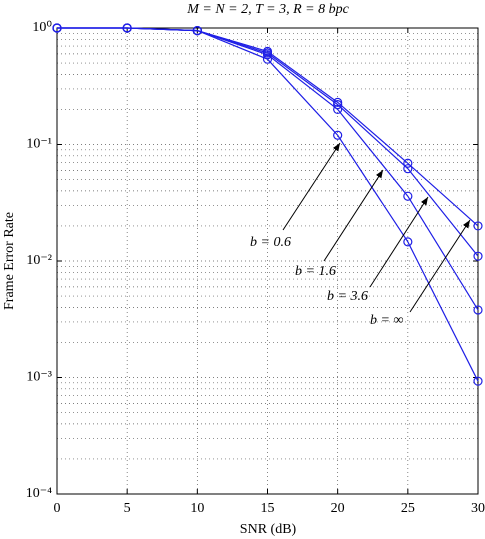 This screenshot has width=485, height=539. Describe the element at coordinates (267, 9) in the screenshot. I see `chart-title: M = N = 2, T = 3, R = 8 bpc` at that location.